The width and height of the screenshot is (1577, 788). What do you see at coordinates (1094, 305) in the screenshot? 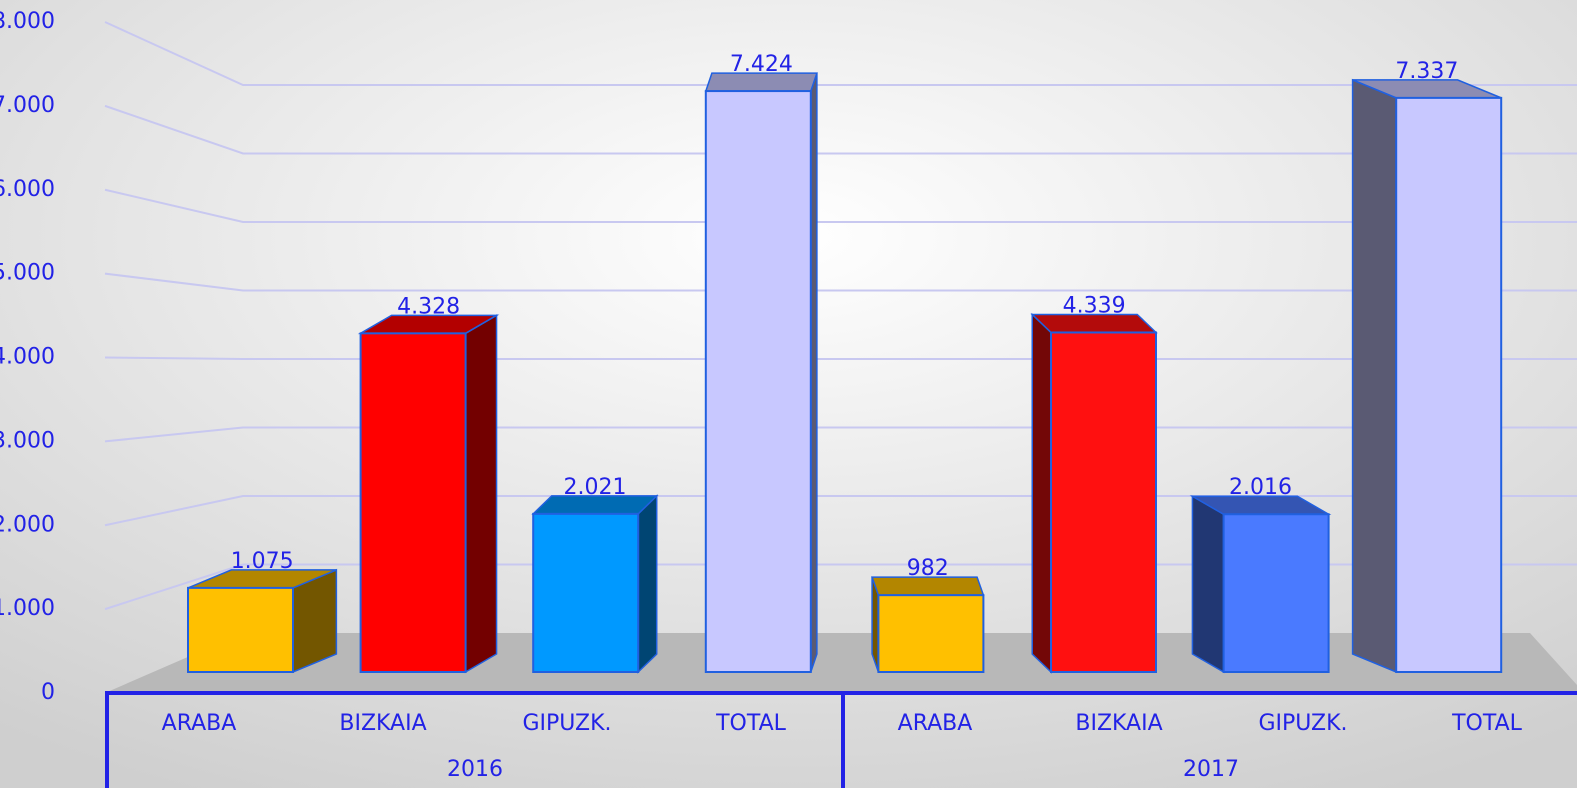
I see `value-label: 4.339` at bounding box center [1094, 305].